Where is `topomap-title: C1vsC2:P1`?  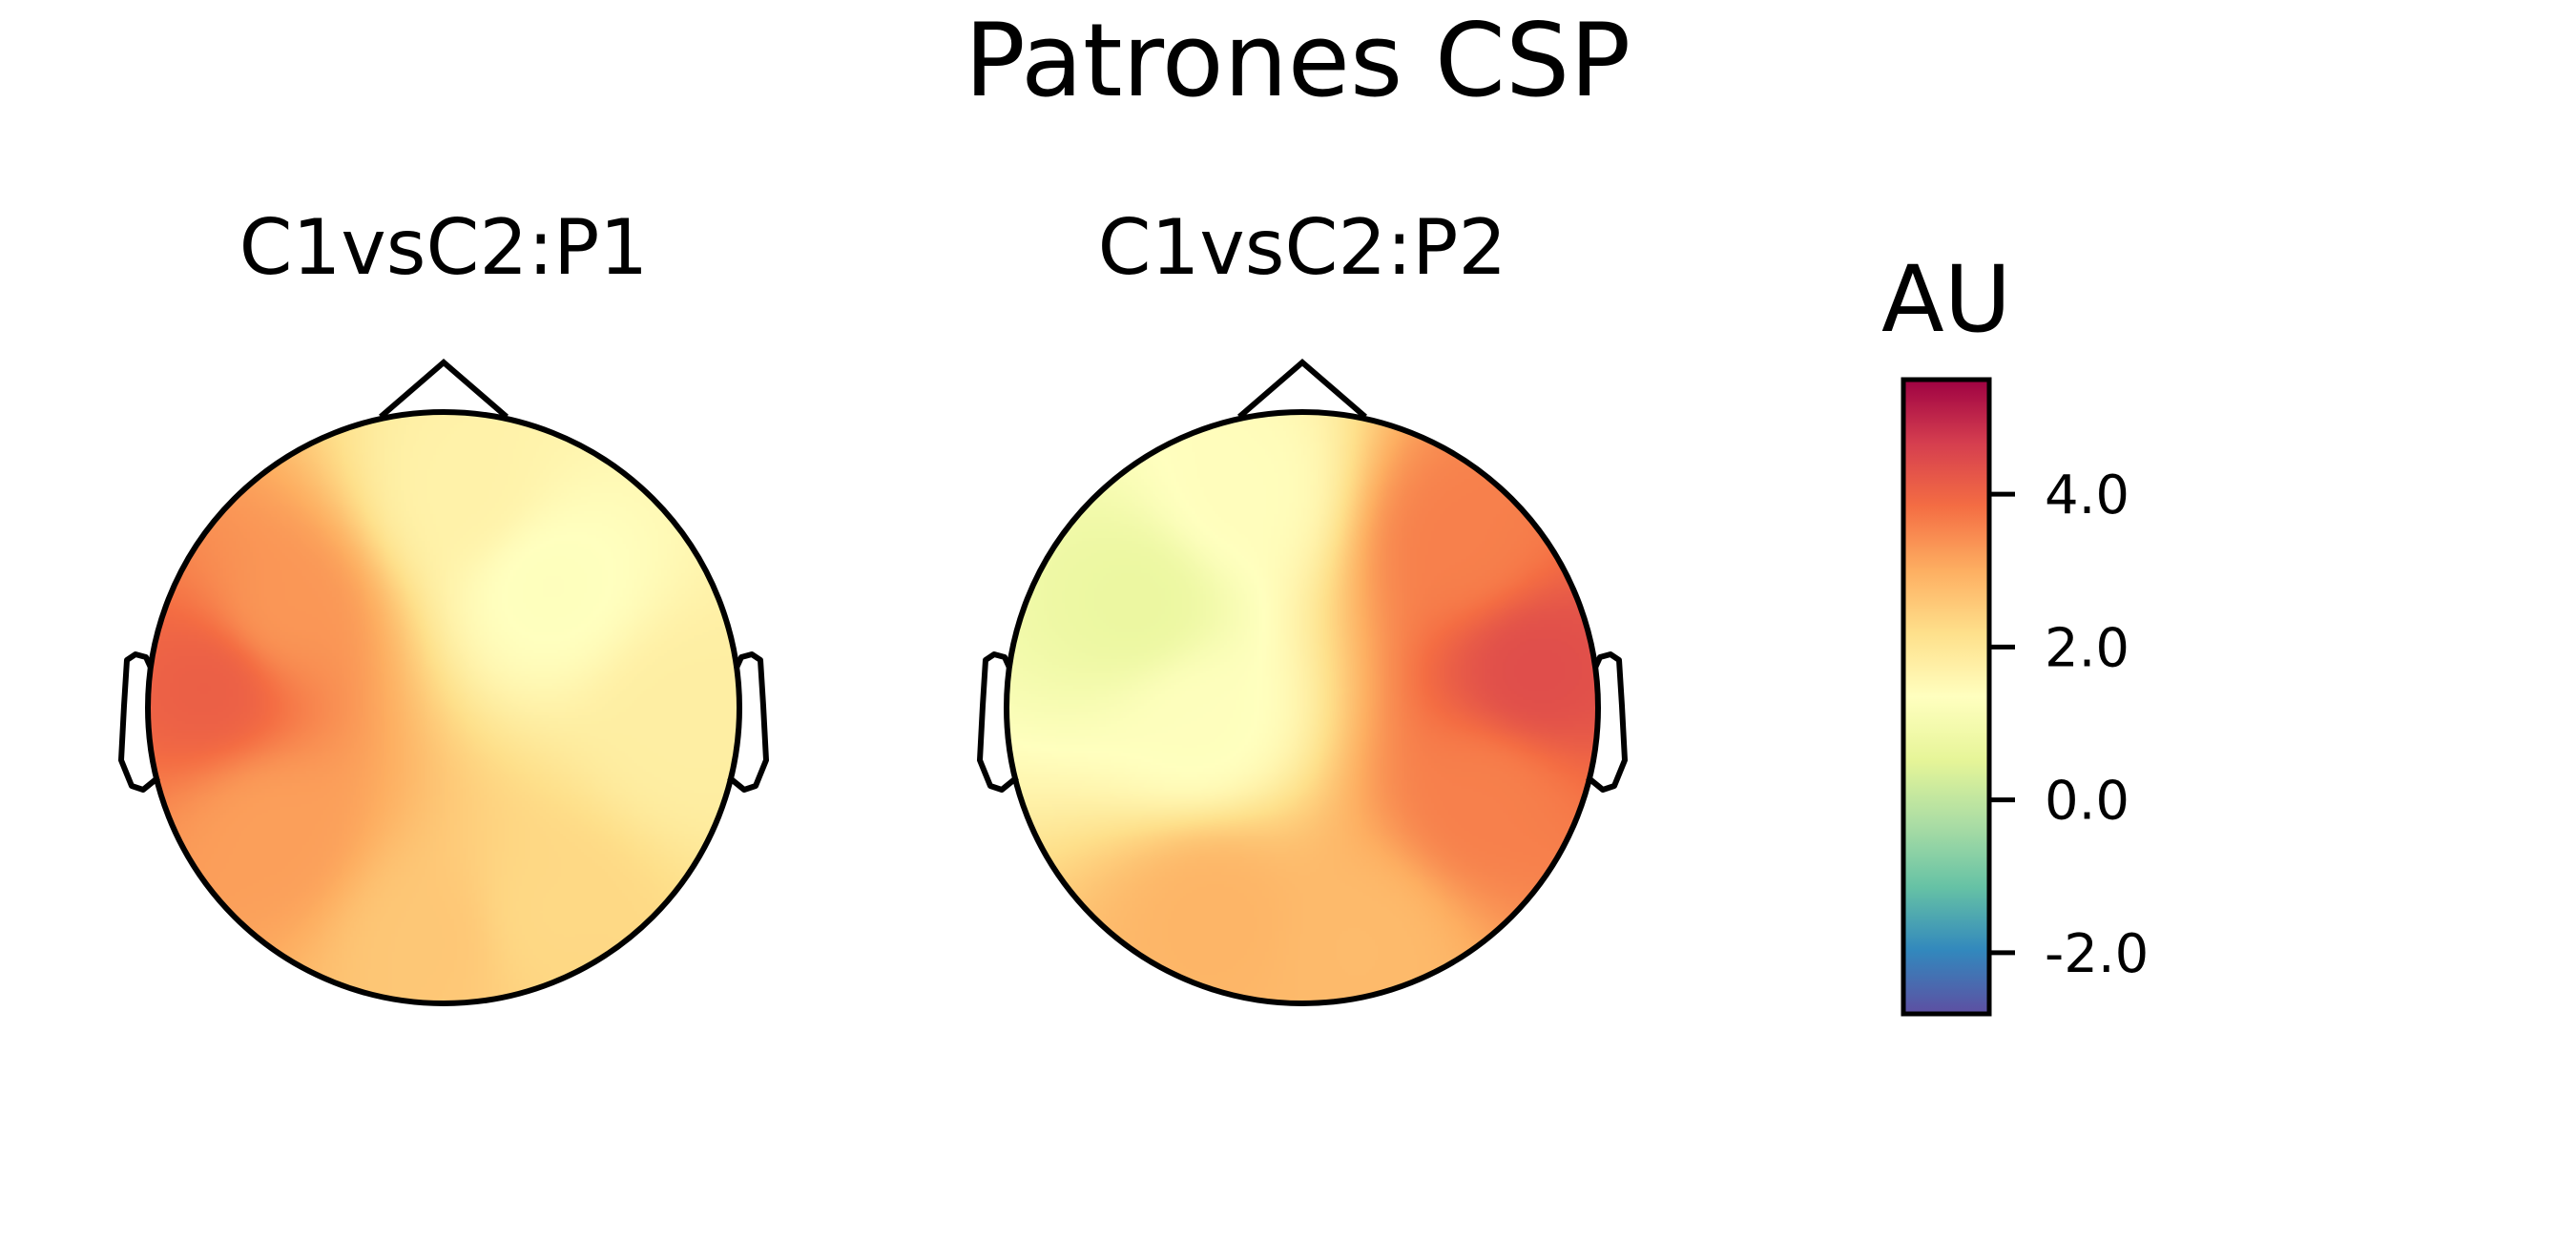
topomap-title: C1vsC2:P1 is located at coordinates (444, 247).